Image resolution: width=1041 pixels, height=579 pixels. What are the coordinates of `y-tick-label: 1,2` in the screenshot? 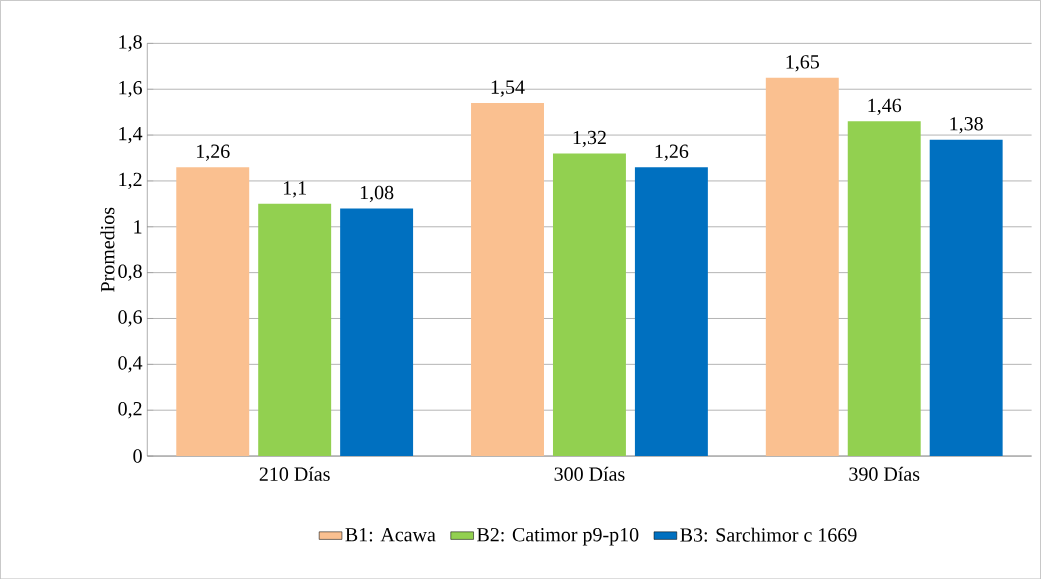 It's located at (130, 180).